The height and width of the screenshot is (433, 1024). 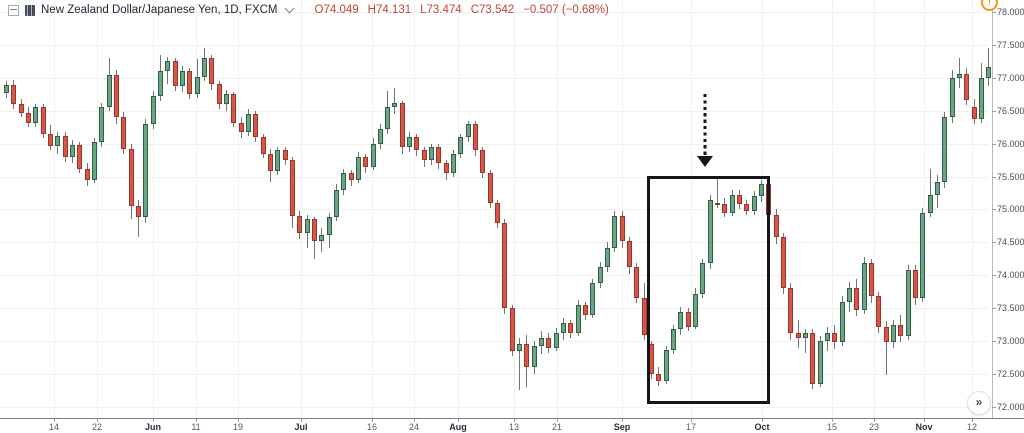 What do you see at coordinates (979, 403) in the screenshot?
I see `scroll-to-latest-button: »` at bounding box center [979, 403].